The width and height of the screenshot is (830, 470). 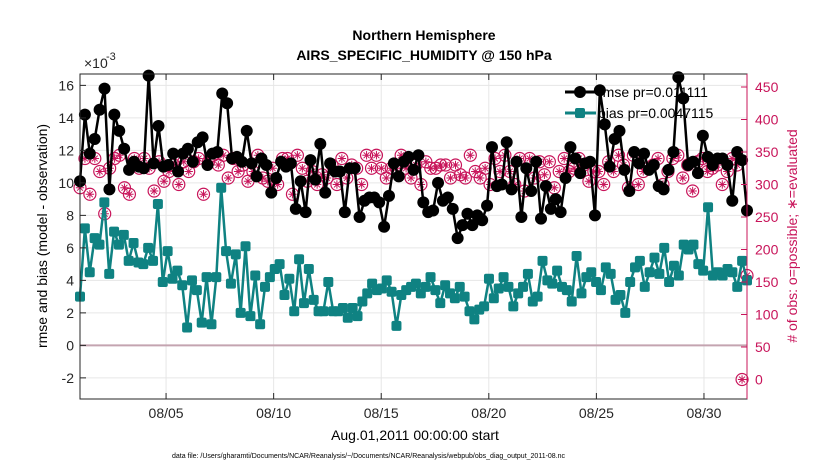 What do you see at coordinates (70, 215) in the screenshot?
I see `y-tick-label-left: 8` at bounding box center [70, 215].